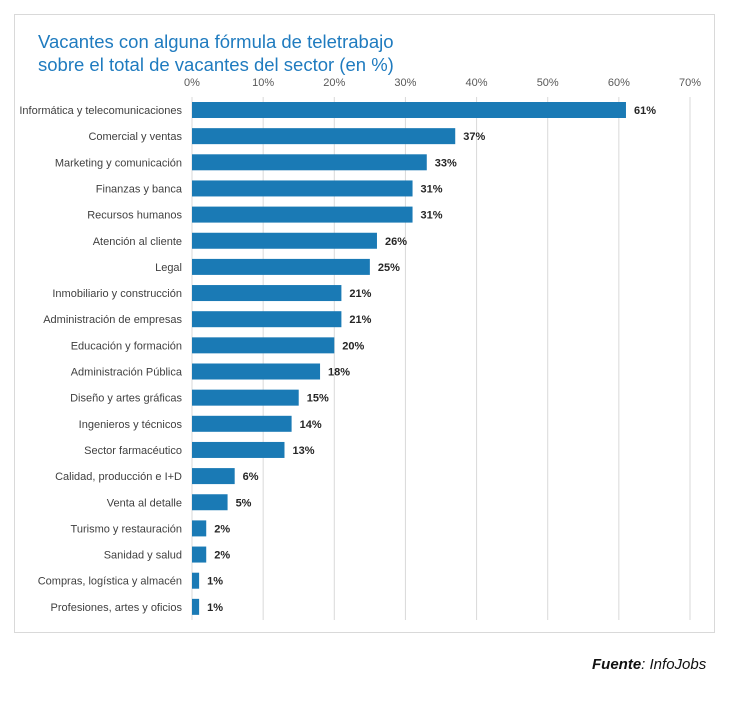  Describe the element at coordinates (192, 83) in the screenshot. I see `x-tick-label: 0%` at that location.